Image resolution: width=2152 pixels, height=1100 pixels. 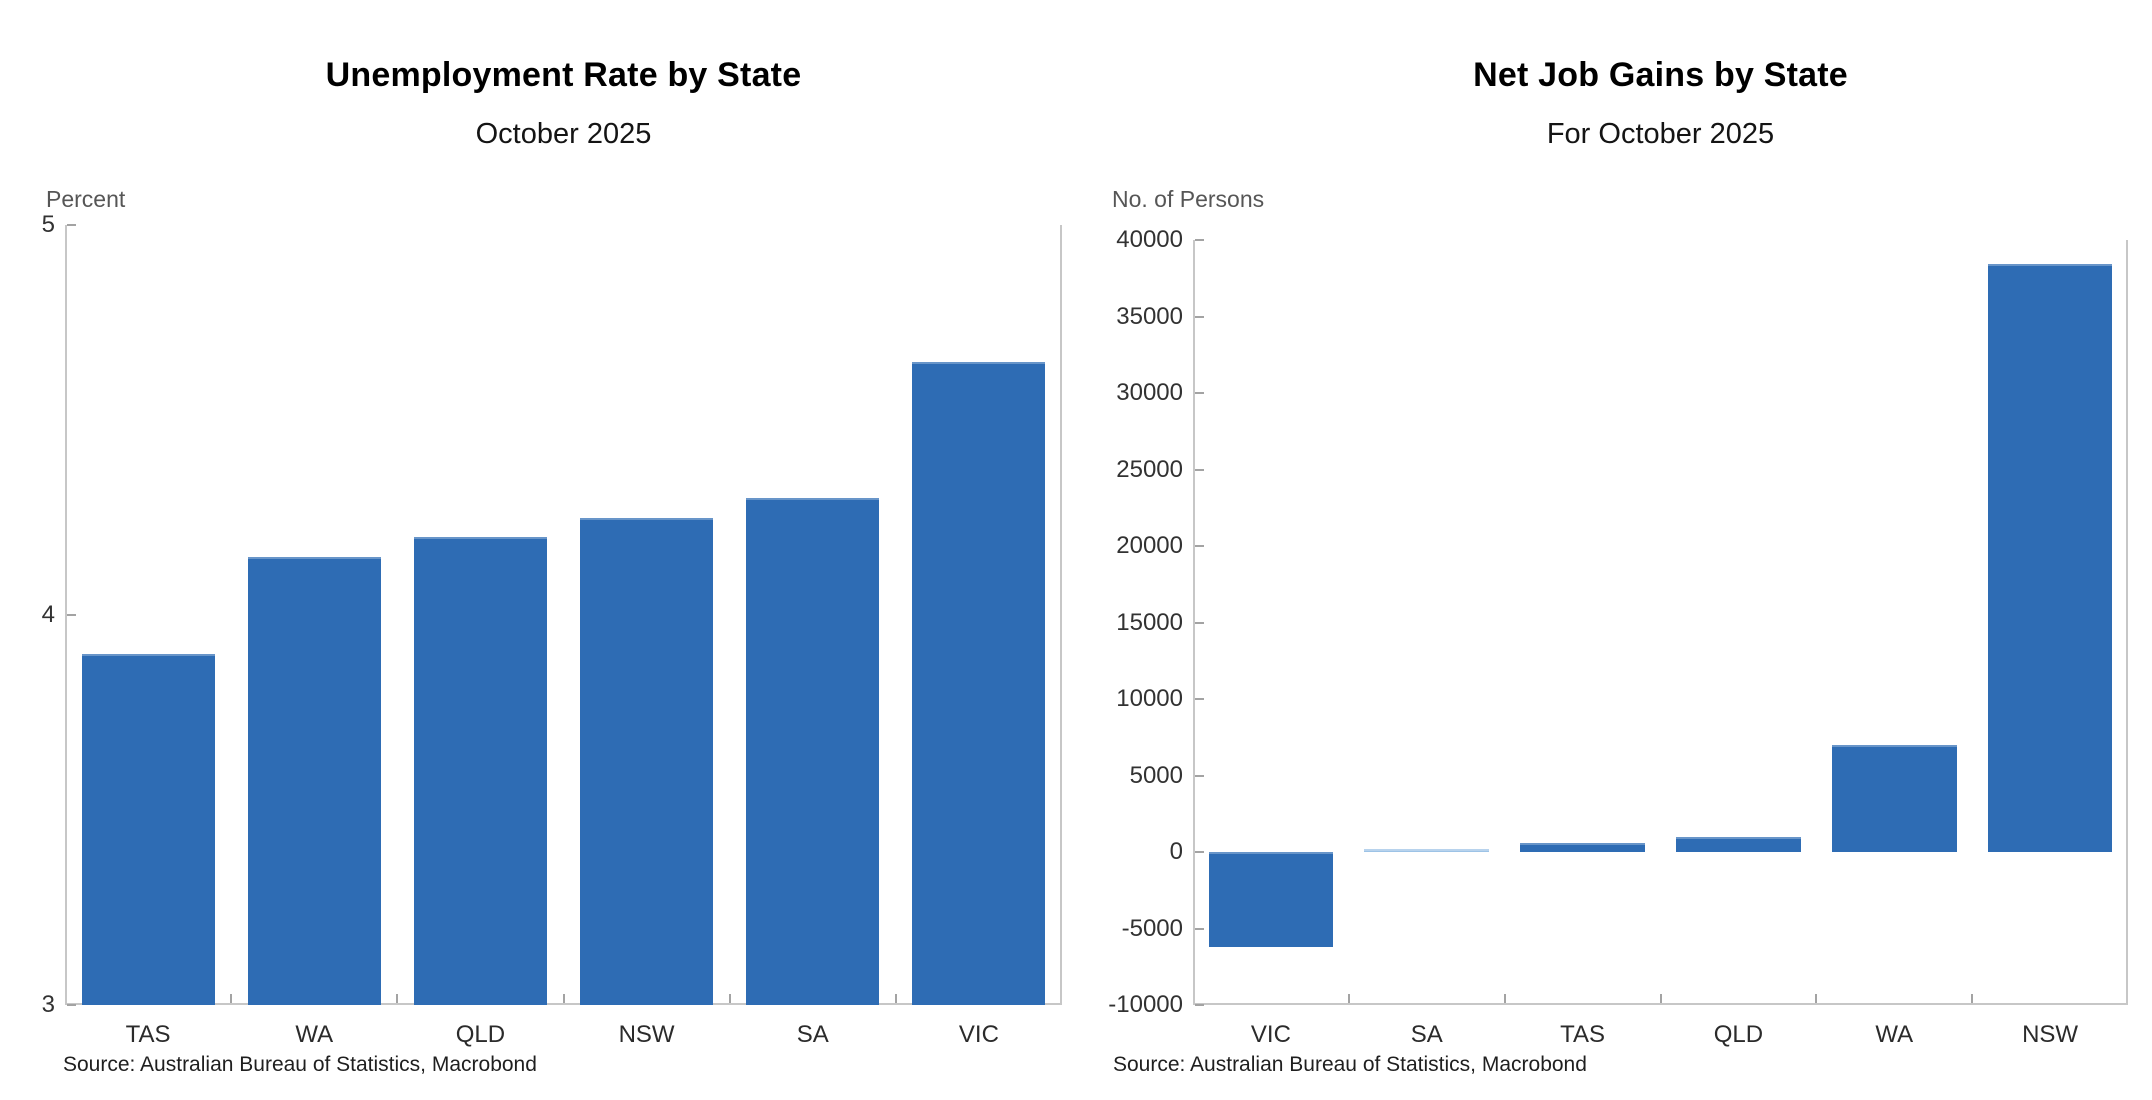 I want to click on y-tick-label: 3, so click(x=48, y=1004).